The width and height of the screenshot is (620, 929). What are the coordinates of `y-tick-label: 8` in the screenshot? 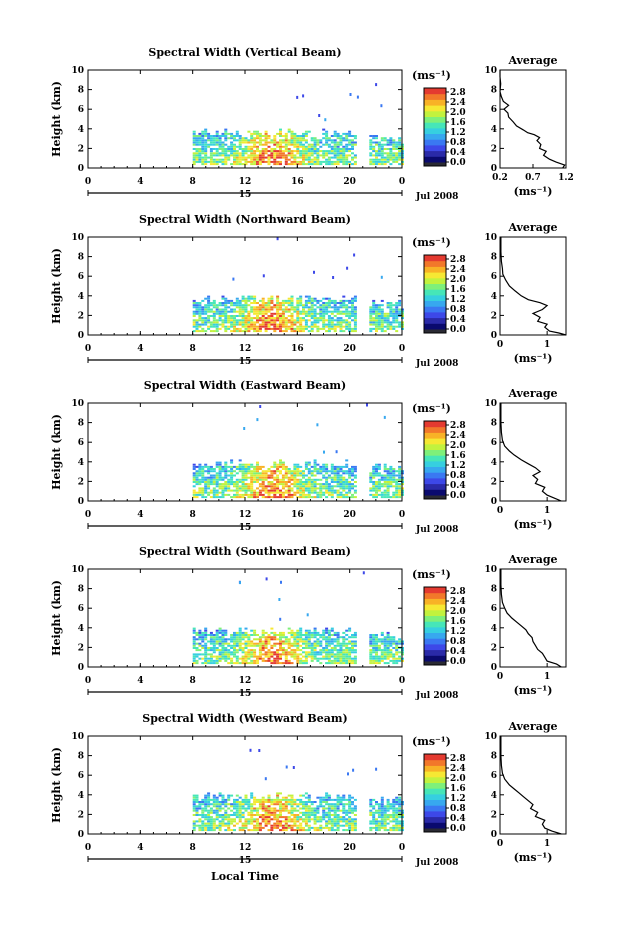 It's located at (81, 424).